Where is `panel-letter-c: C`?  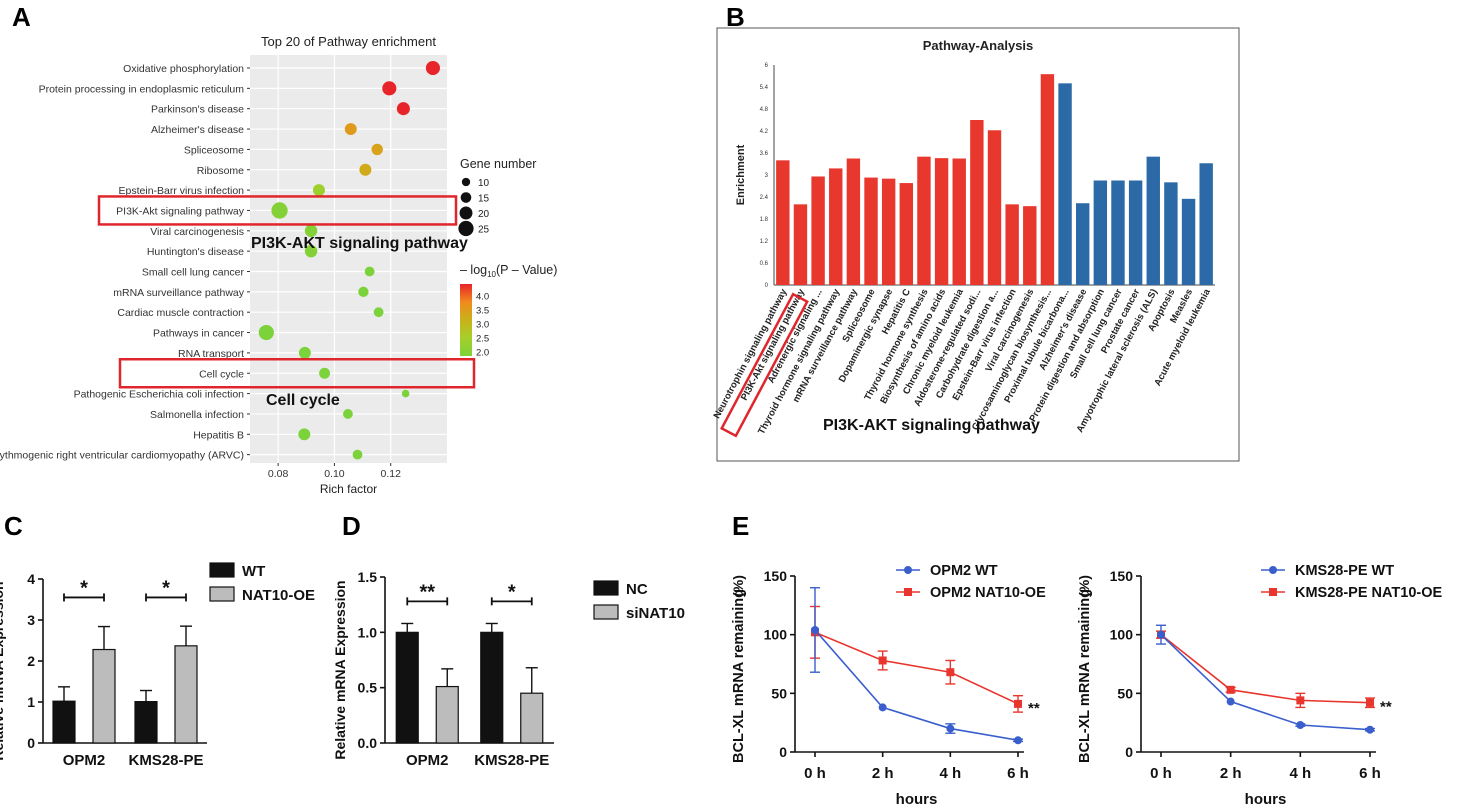 panel-letter-c: C is located at coordinates (13, 526).